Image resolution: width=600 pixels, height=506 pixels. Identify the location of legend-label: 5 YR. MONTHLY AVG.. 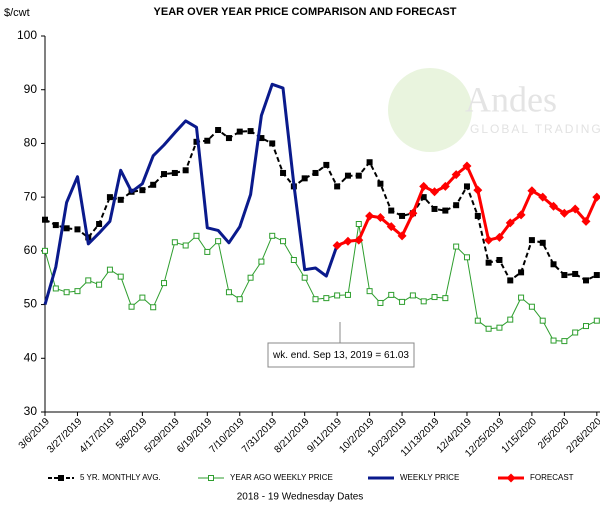
(120, 477).